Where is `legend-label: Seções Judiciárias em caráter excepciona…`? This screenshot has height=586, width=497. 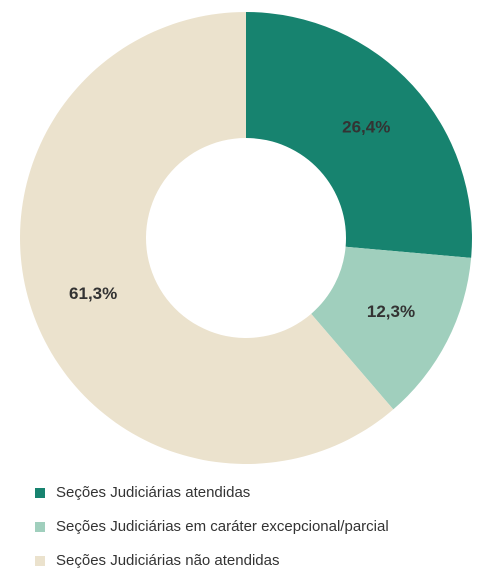 legend-label: Seções Judiciárias em caráter excepciona… is located at coordinates (222, 526).